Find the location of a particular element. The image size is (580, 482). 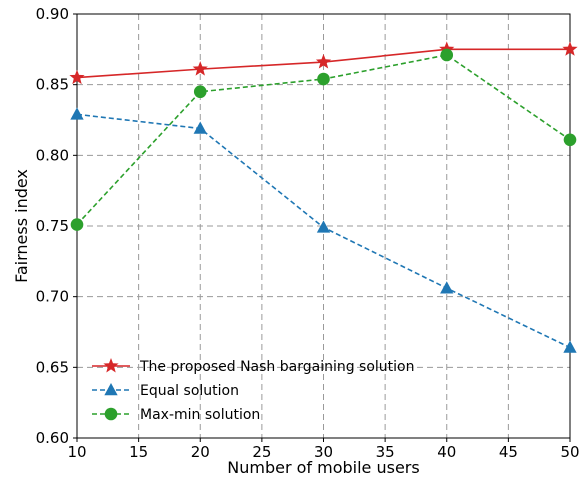

x-tick-label: 10 is located at coordinates (76, 452).